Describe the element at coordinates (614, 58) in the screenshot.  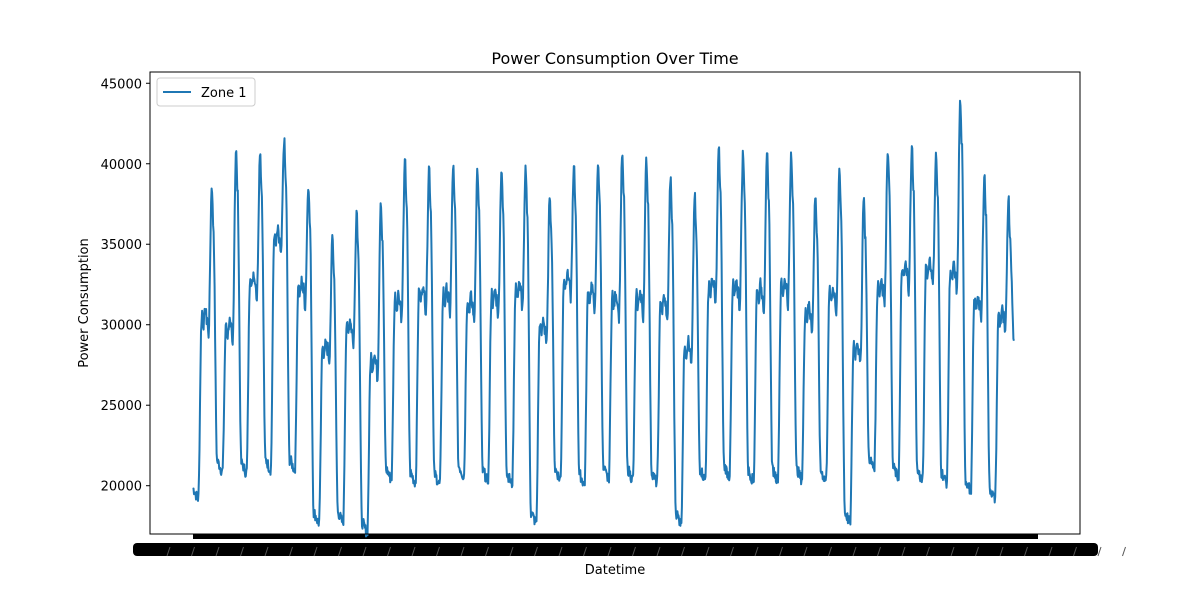
I see `chart-title: Power Consumption Over Time` at that location.